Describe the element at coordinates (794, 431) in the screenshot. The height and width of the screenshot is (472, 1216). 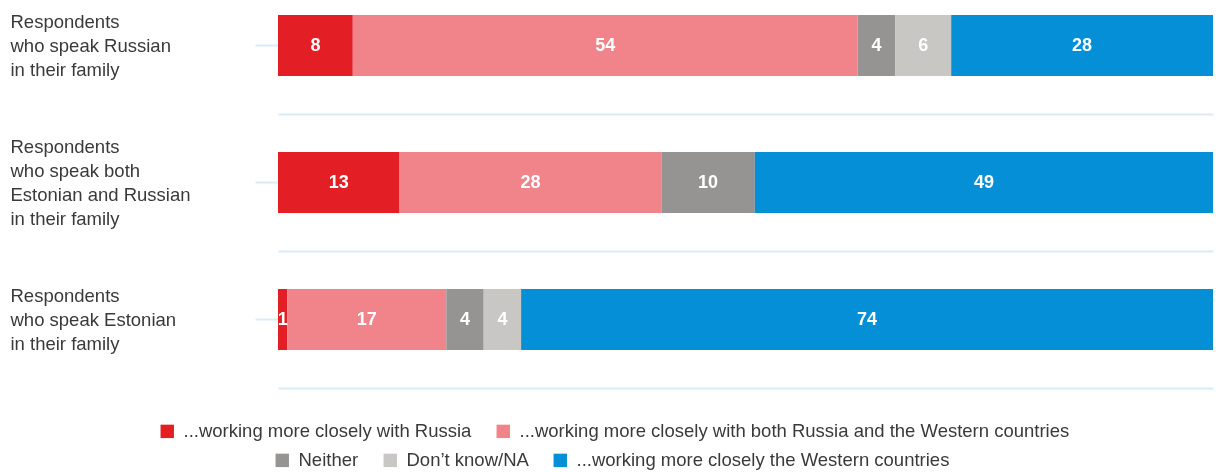
I see `legend-label: ...working more closely with both Russia and the Western countries` at that location.